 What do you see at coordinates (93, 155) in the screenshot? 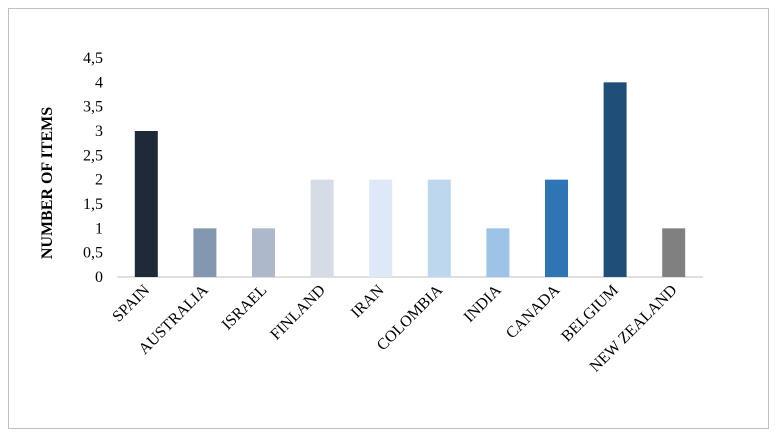
I see `y-tick-label: 2,5` at bounding box center [93, 155].